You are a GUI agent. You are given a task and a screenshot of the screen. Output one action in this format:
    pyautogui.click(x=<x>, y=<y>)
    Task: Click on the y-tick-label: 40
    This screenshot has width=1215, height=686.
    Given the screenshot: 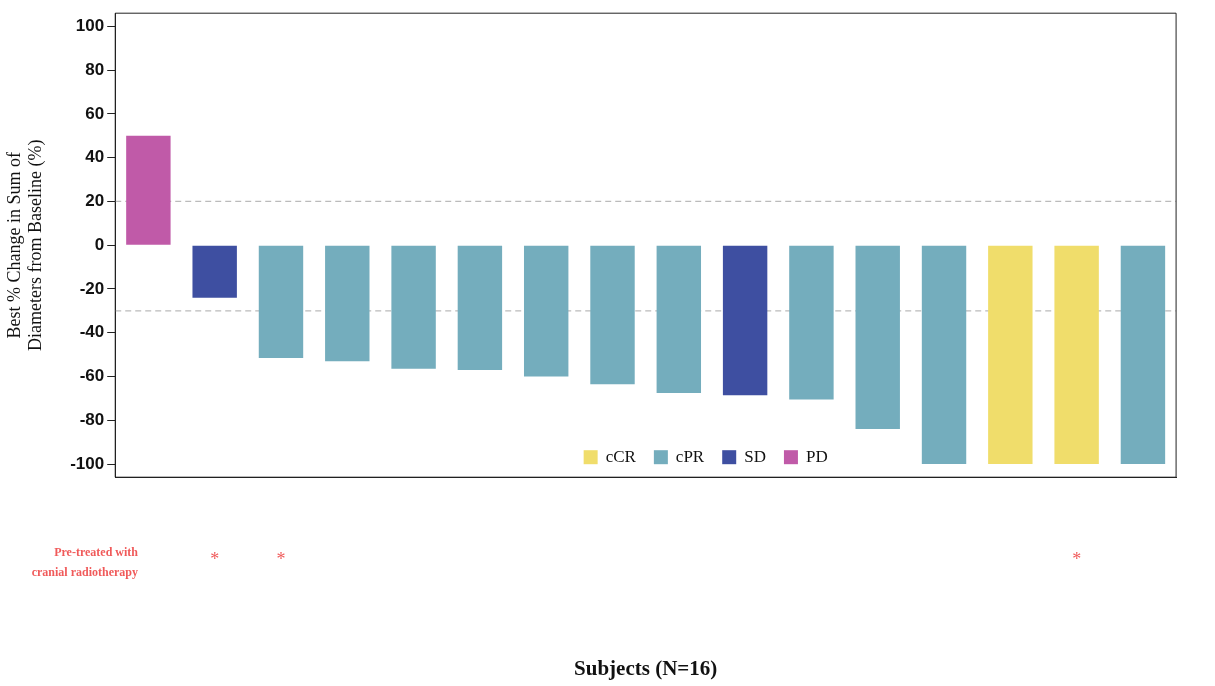 What is the action you would take?
    pyautogui.click(x=95, y=157)
    